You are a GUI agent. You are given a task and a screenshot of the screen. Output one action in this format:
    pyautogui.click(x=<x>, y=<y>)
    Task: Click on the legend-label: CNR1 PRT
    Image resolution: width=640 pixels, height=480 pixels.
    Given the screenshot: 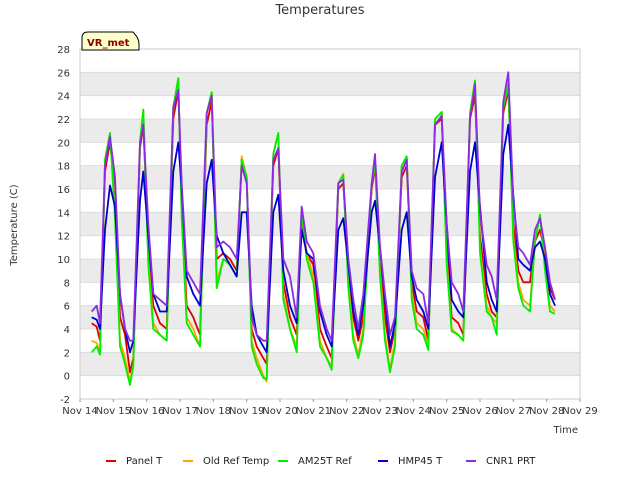 What is the action you would take?
    pyautogui.click(x=511, y=461)
    